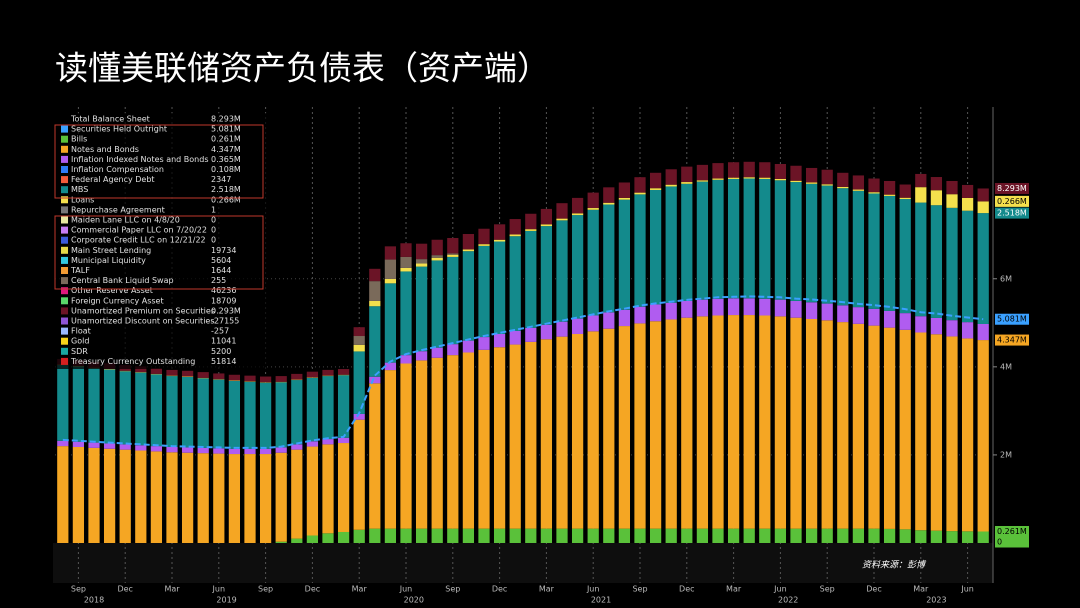 The height and width of the screenshot is (608, 1080). What do you see at coordinates (999, 542) in the screenshot?
I see `end-label: 0` at bounding box center [999, 542].